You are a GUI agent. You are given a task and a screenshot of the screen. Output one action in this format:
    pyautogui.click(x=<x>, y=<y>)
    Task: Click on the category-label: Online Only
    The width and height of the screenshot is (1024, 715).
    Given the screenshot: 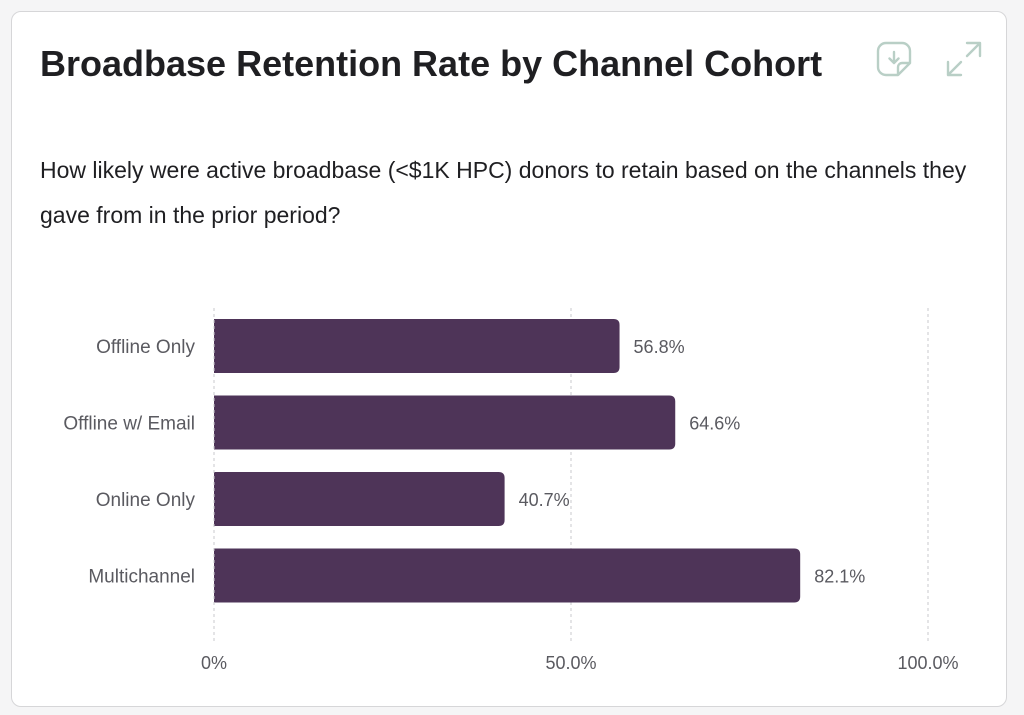 What is the action you would take?
    pyautogui.click(x=146, y=500)
    